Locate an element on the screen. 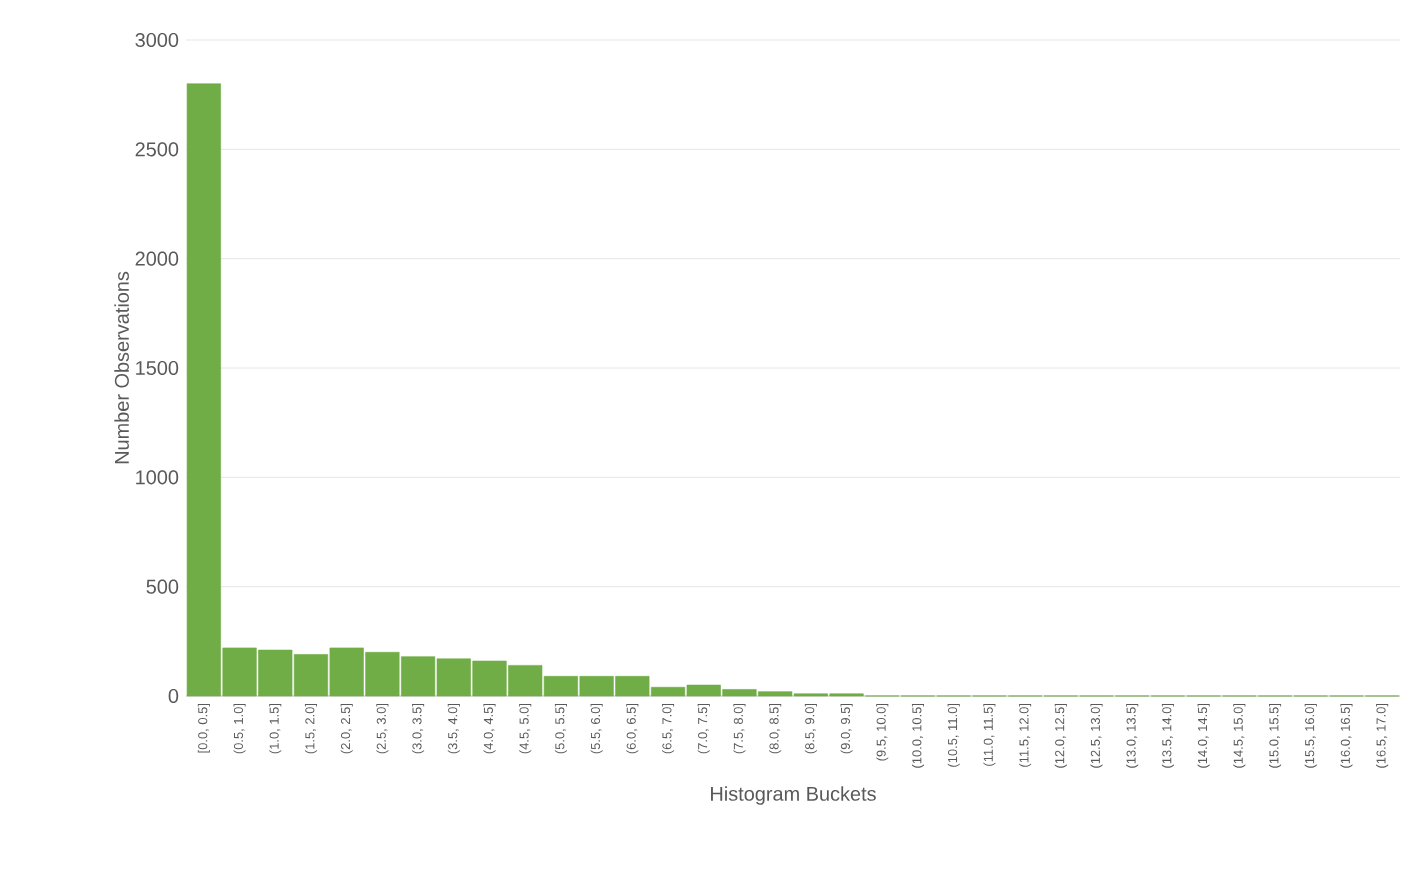 This screenshot has width=1420, height=884. y-tick-label: 500 is located at coordinates (162, 586).